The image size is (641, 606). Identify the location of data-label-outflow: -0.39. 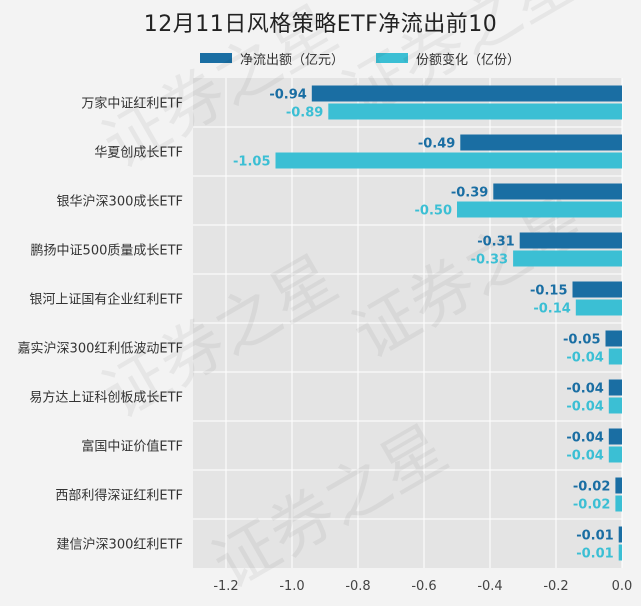
(469, 193).